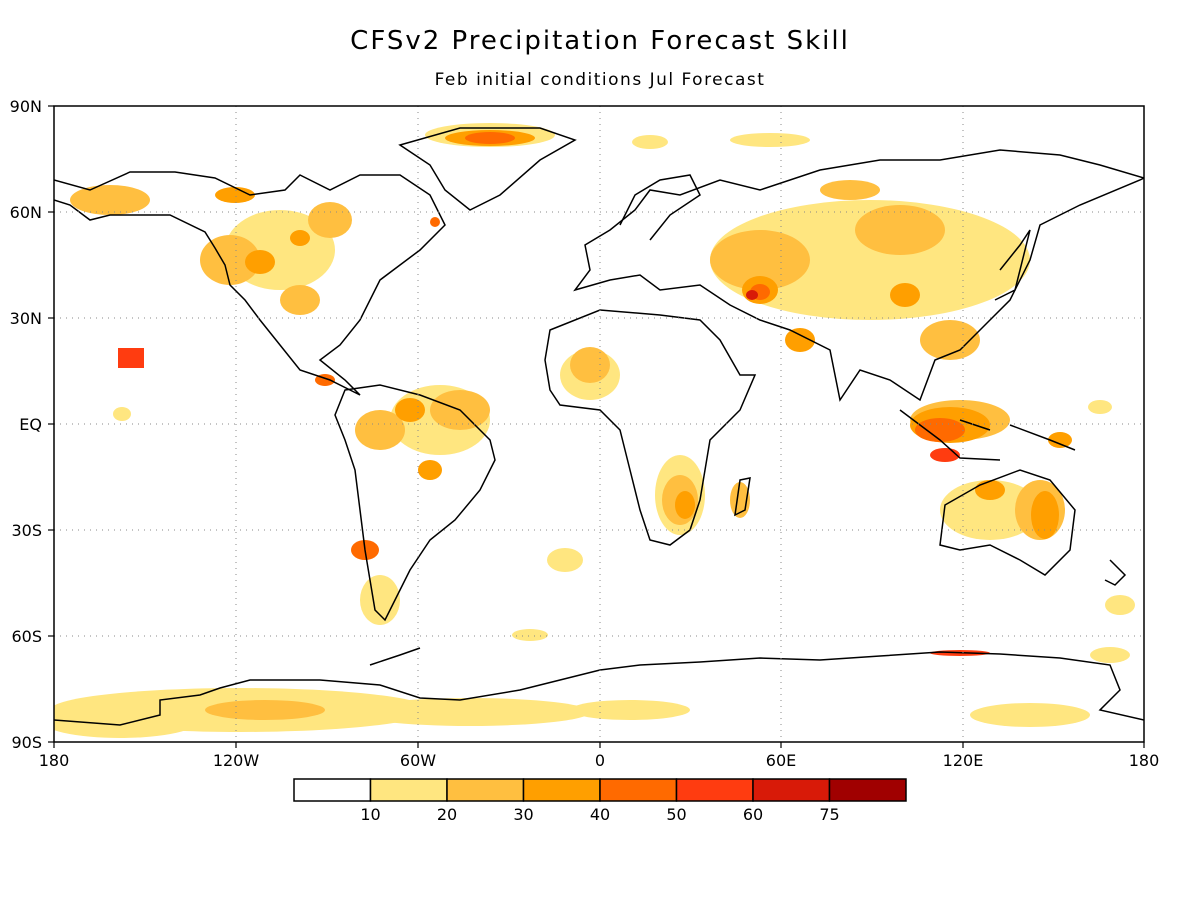  What do you see at coordinates (26, 530) in the screenshot?
I see `lat-label: 30S` at bounding box center [26, 530].